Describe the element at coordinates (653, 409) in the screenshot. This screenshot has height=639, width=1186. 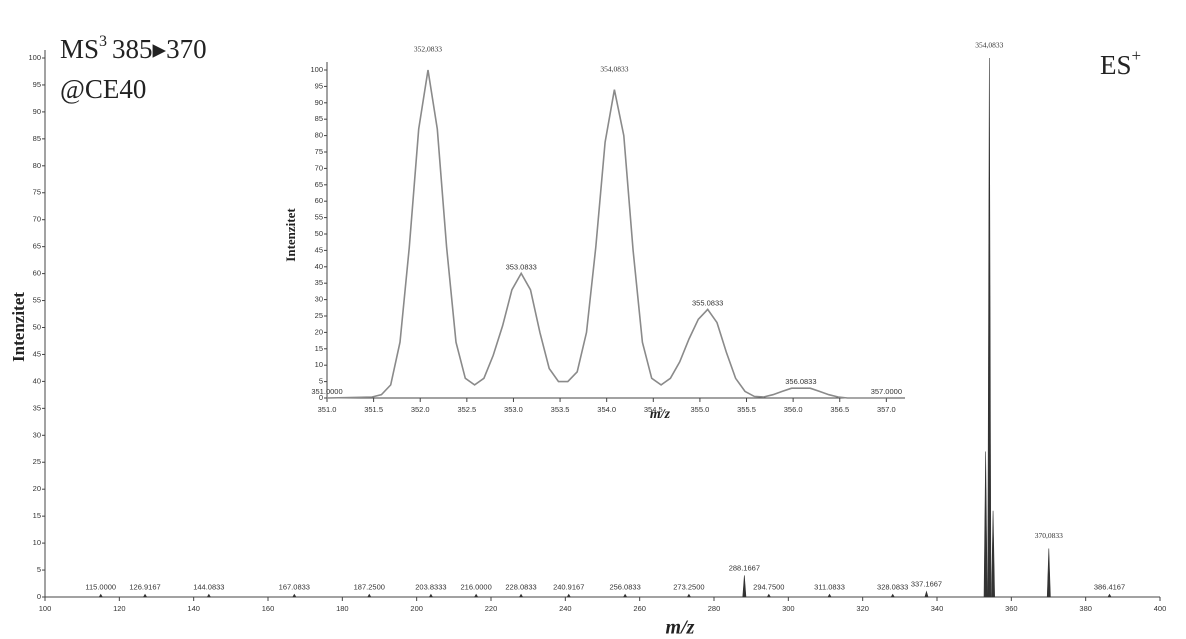
I see `x-tick-label: 354.5` at that location.